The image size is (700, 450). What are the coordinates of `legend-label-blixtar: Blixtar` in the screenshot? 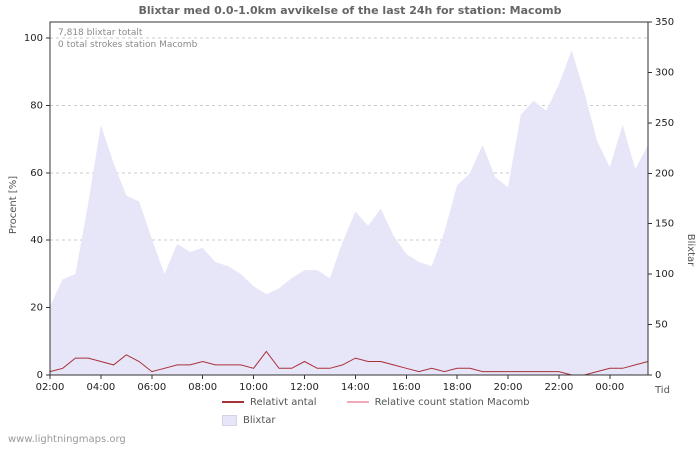 It's located at (259, 420).